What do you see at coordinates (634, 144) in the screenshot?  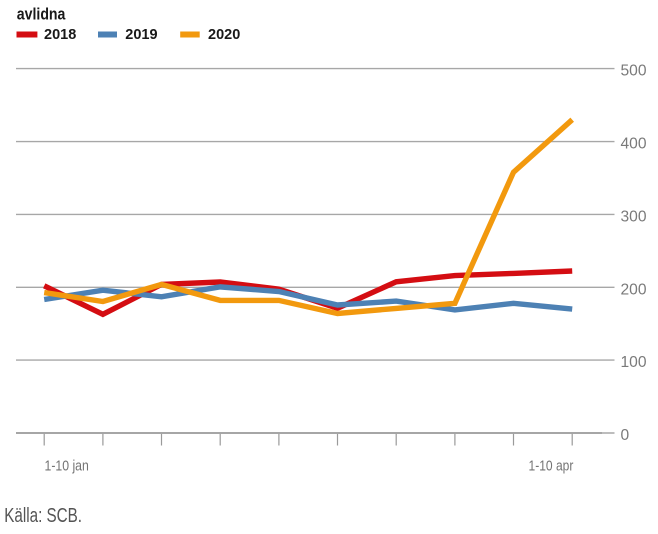 I see `svg-text: 400` at bounding box center [634, 144].